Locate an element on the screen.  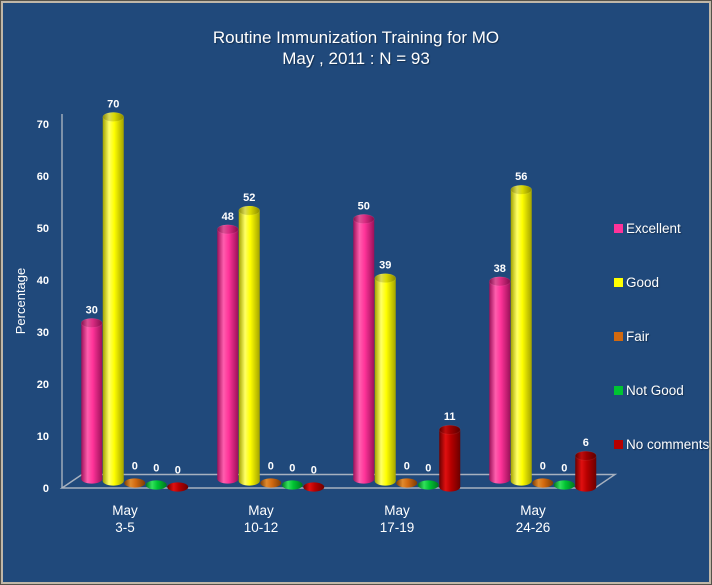
y-tick-label: 70 is located at coordinates (43, 125).